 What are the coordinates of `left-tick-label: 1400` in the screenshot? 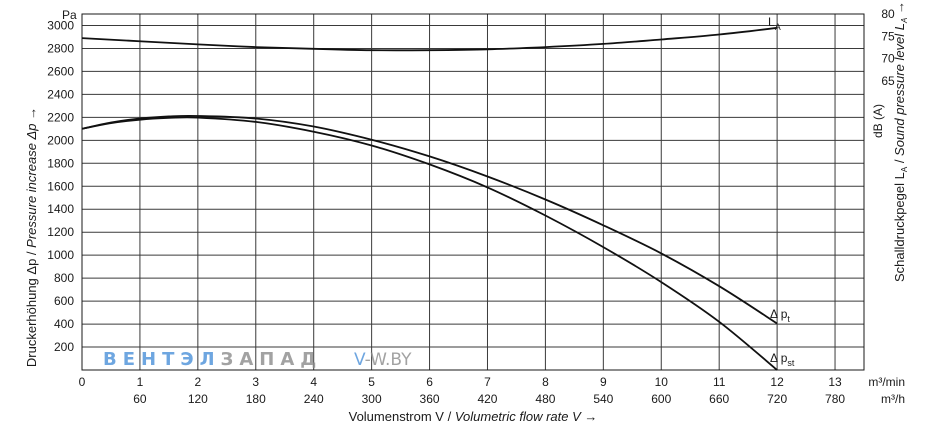 It's located at (60, 209).